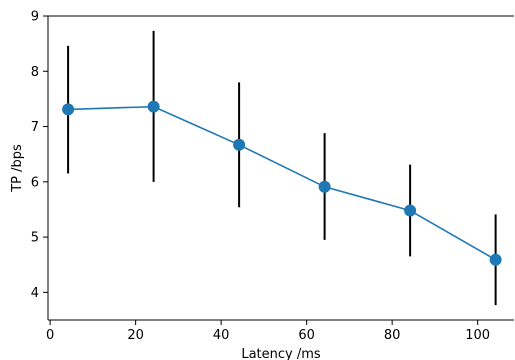  What do you see at coordinates (281, 353) in the screenshot?
I see `x-axis-label: Latency /ms` at bounding box center [281, 353].